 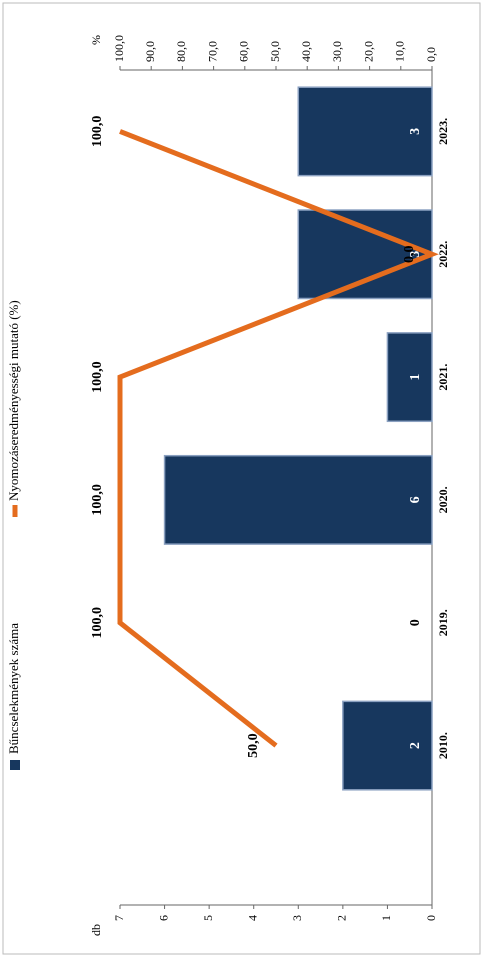 I want to click on y-tick-label: 4, so click(x=252, y=918).